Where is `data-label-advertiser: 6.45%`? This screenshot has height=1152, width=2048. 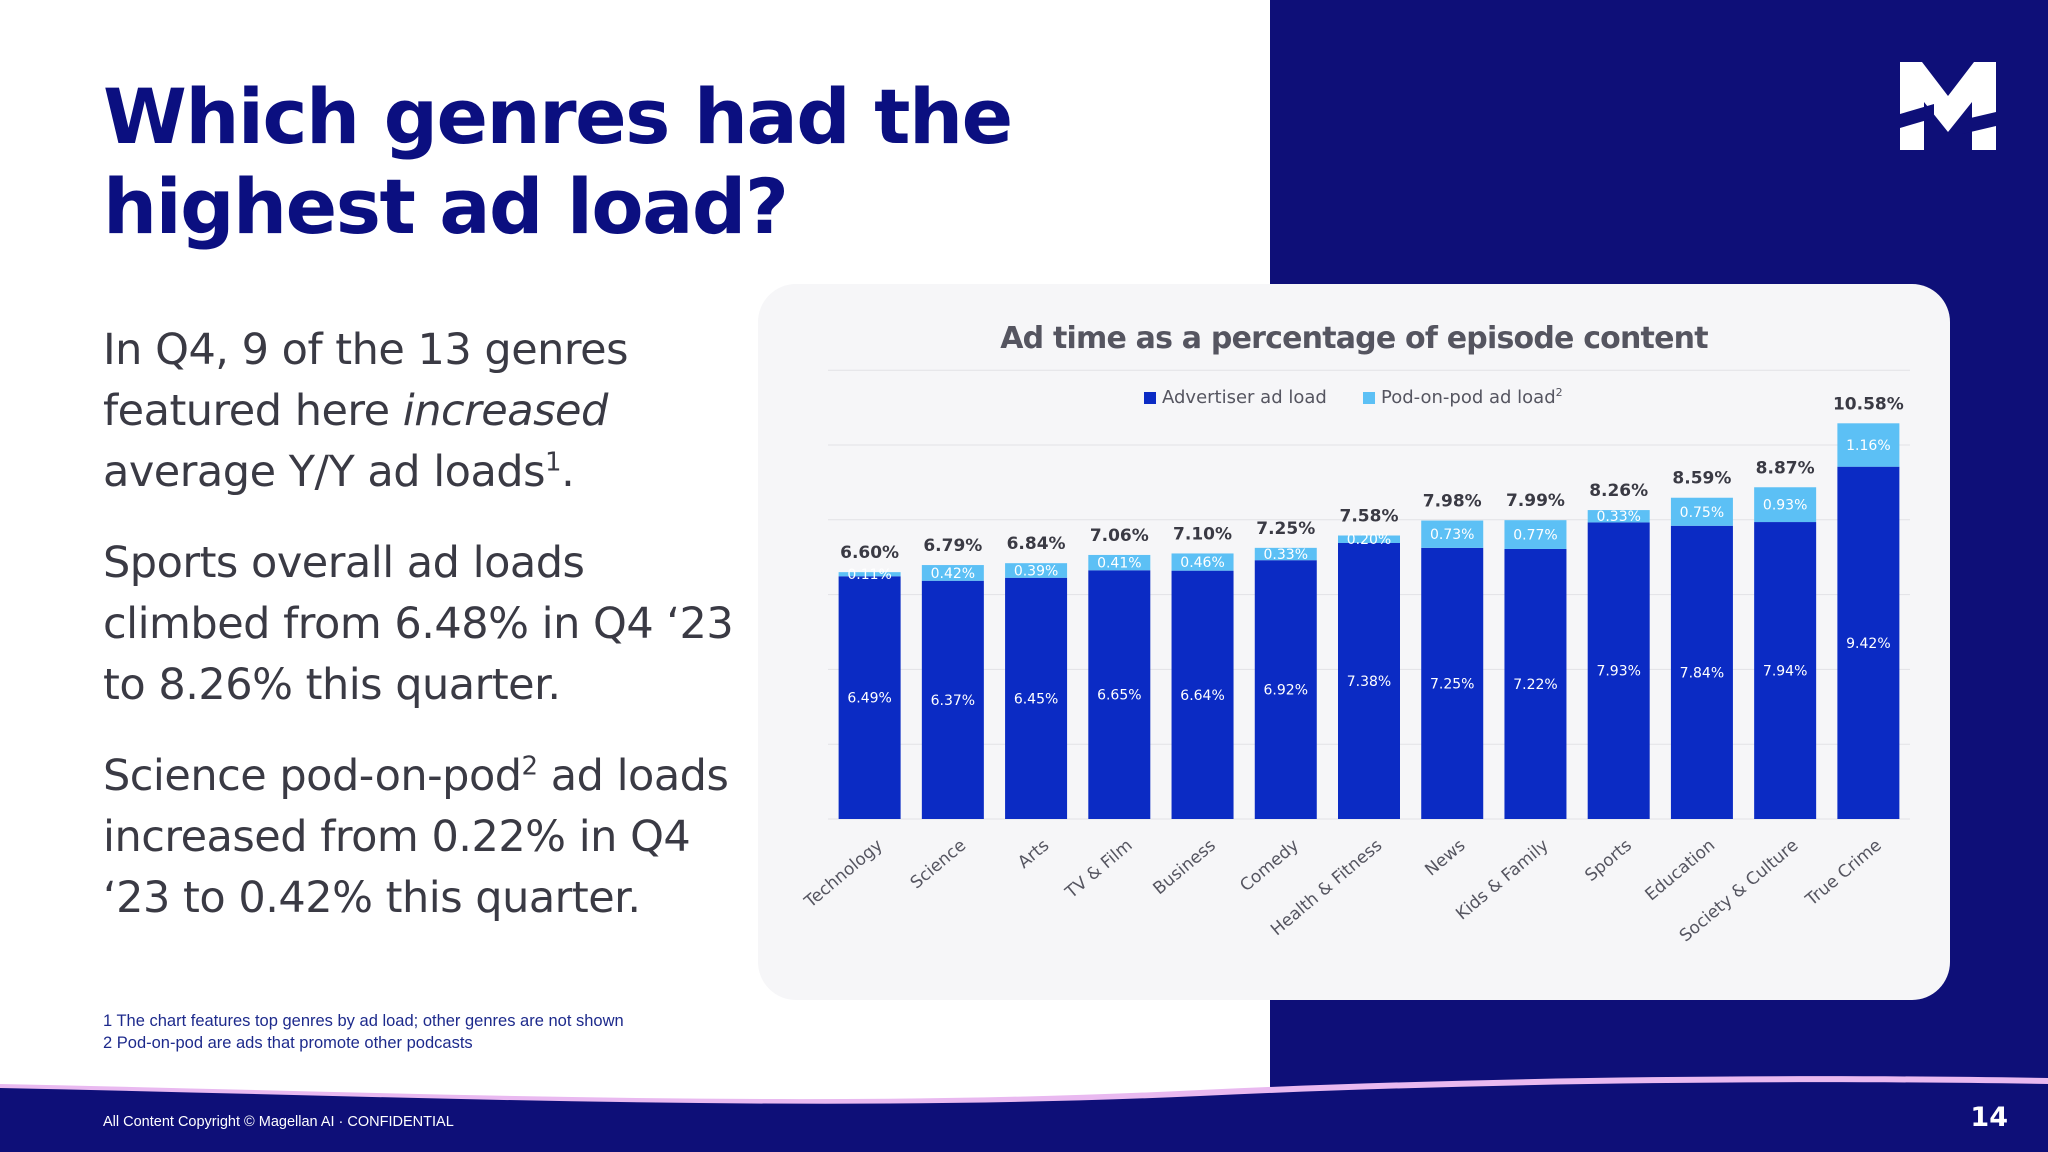 data-label-advertiser: 6.45% is located at coordinates (1036, 699).